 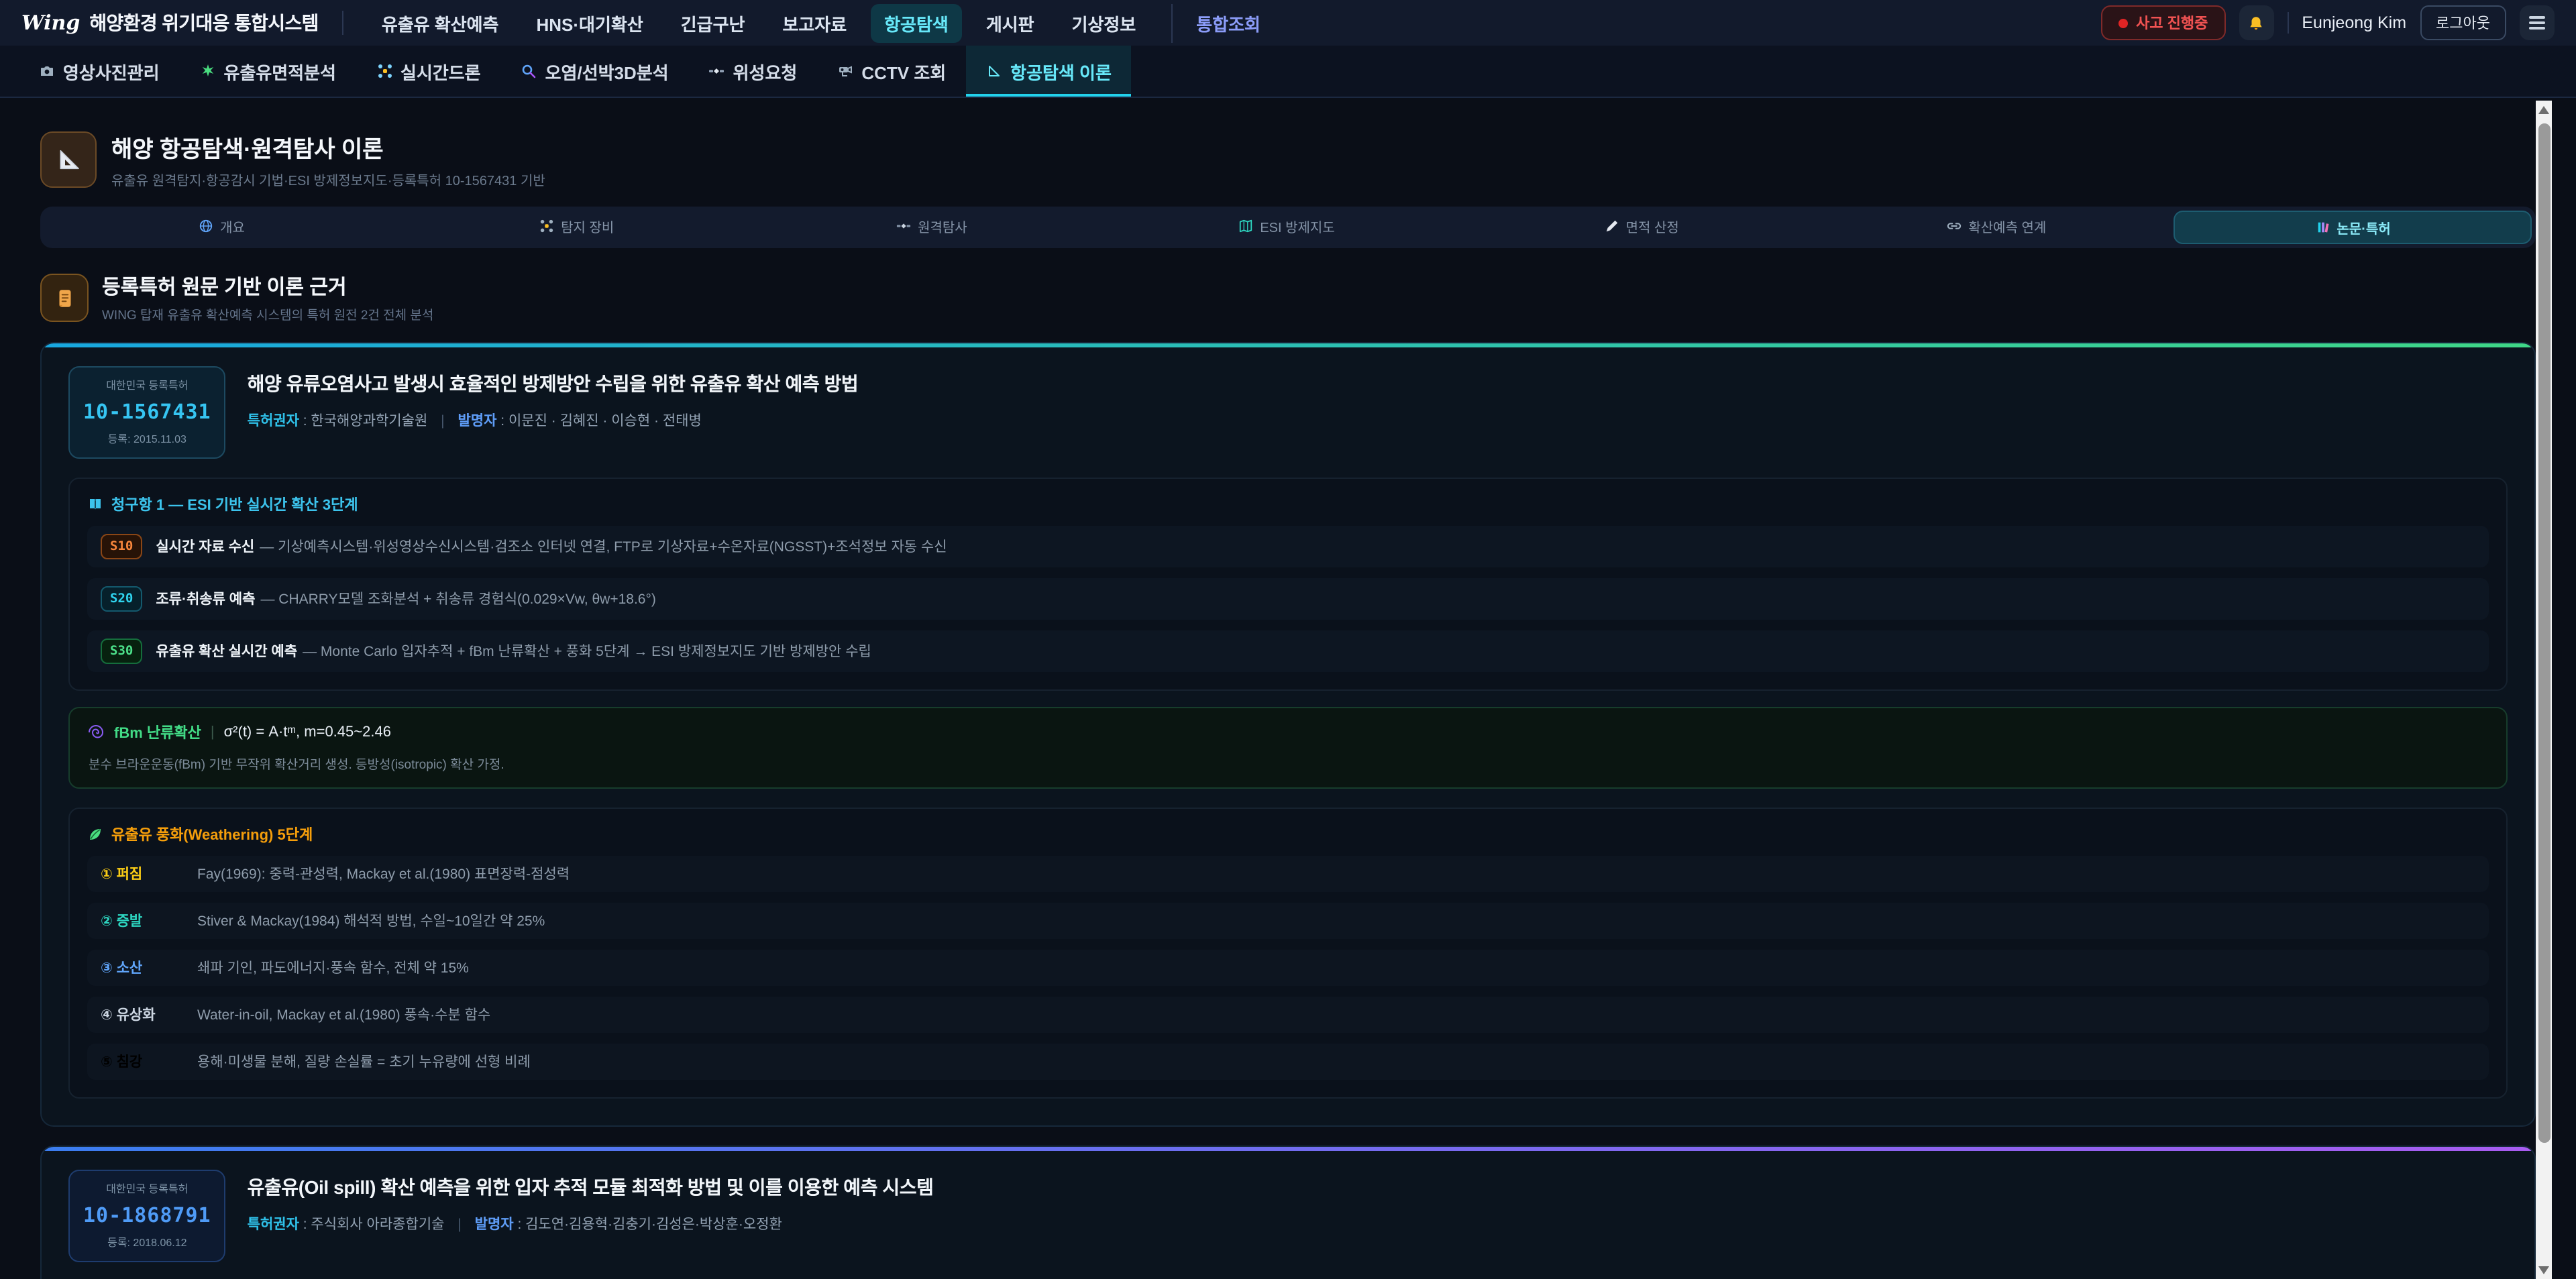 I want to click on tab-overview: 개요, so click(x=221, y=226).